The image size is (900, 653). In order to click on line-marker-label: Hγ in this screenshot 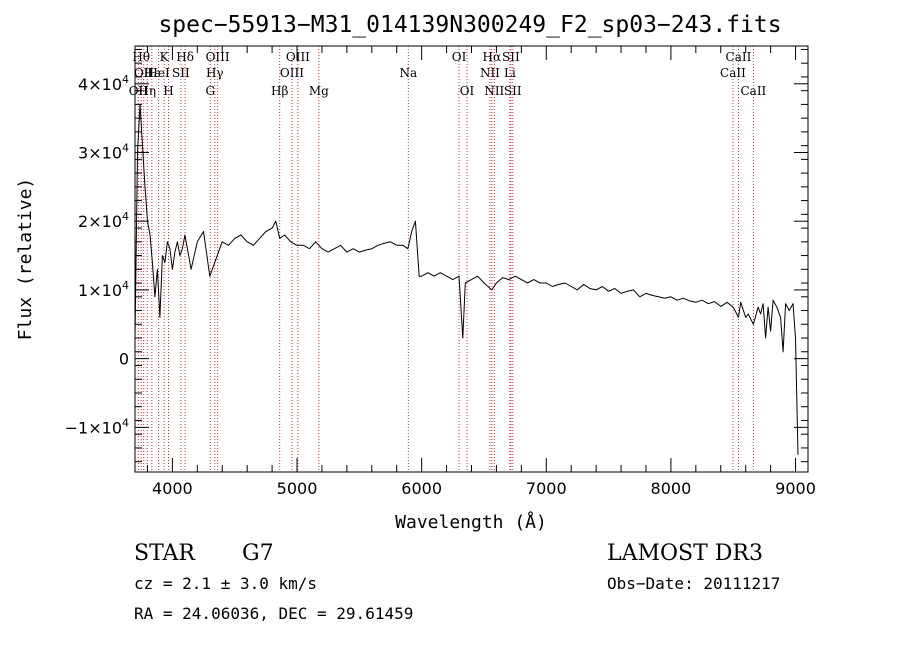, I will do `click(215, 73)`.